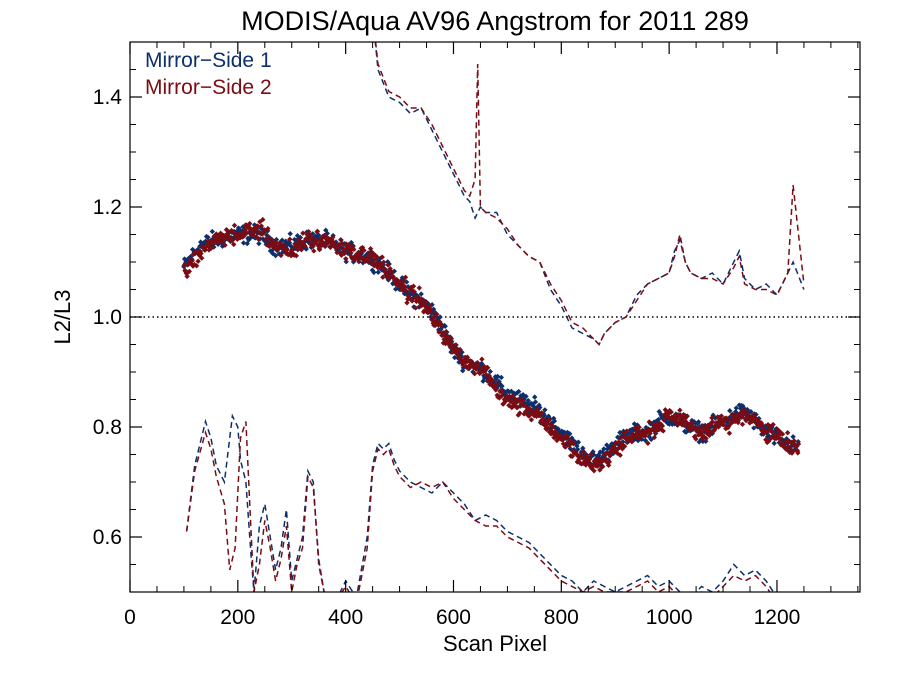  I want to click on y-tick-label: 1.2, so click(107, 207).